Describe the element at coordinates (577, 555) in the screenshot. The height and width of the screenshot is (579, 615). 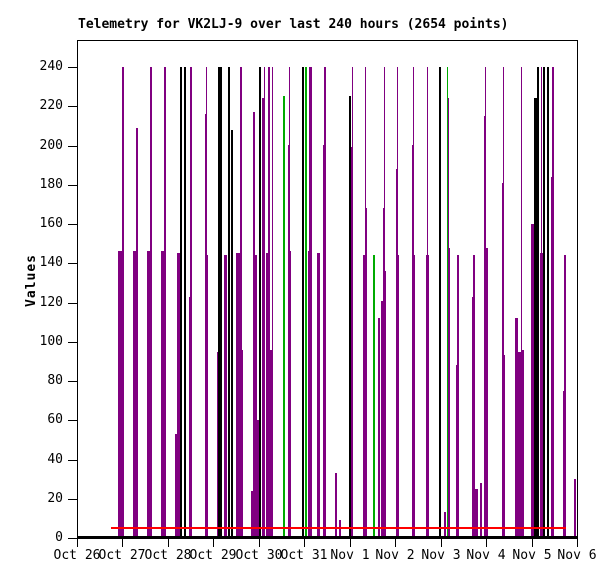
I see `x-tick-label: Nov 6` at that location.